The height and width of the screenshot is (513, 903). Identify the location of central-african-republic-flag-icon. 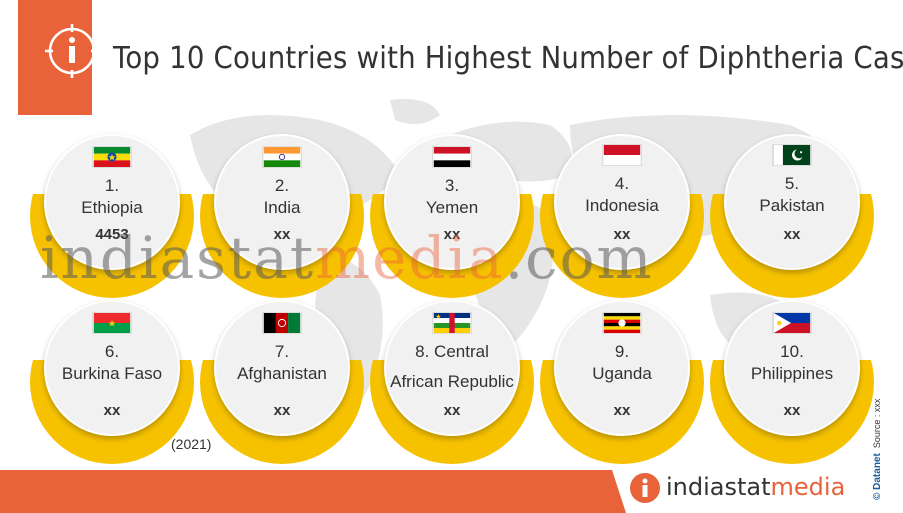
(452, 323).